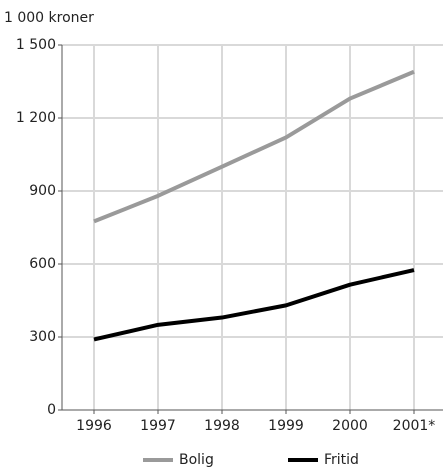 The height and width of the screenshot is (468, 443). What do you see at coordinates (42, 264) in the screenshot?
I see `y-tick-label: 600` at bounding box center [42, 264].